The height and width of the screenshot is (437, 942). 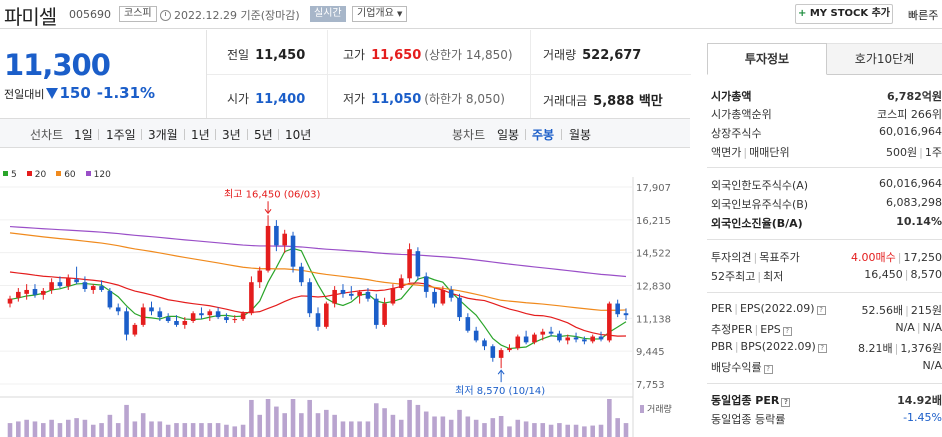 I want to click on upper-limit: (상한가 14,850), so click(x=468, y=55).